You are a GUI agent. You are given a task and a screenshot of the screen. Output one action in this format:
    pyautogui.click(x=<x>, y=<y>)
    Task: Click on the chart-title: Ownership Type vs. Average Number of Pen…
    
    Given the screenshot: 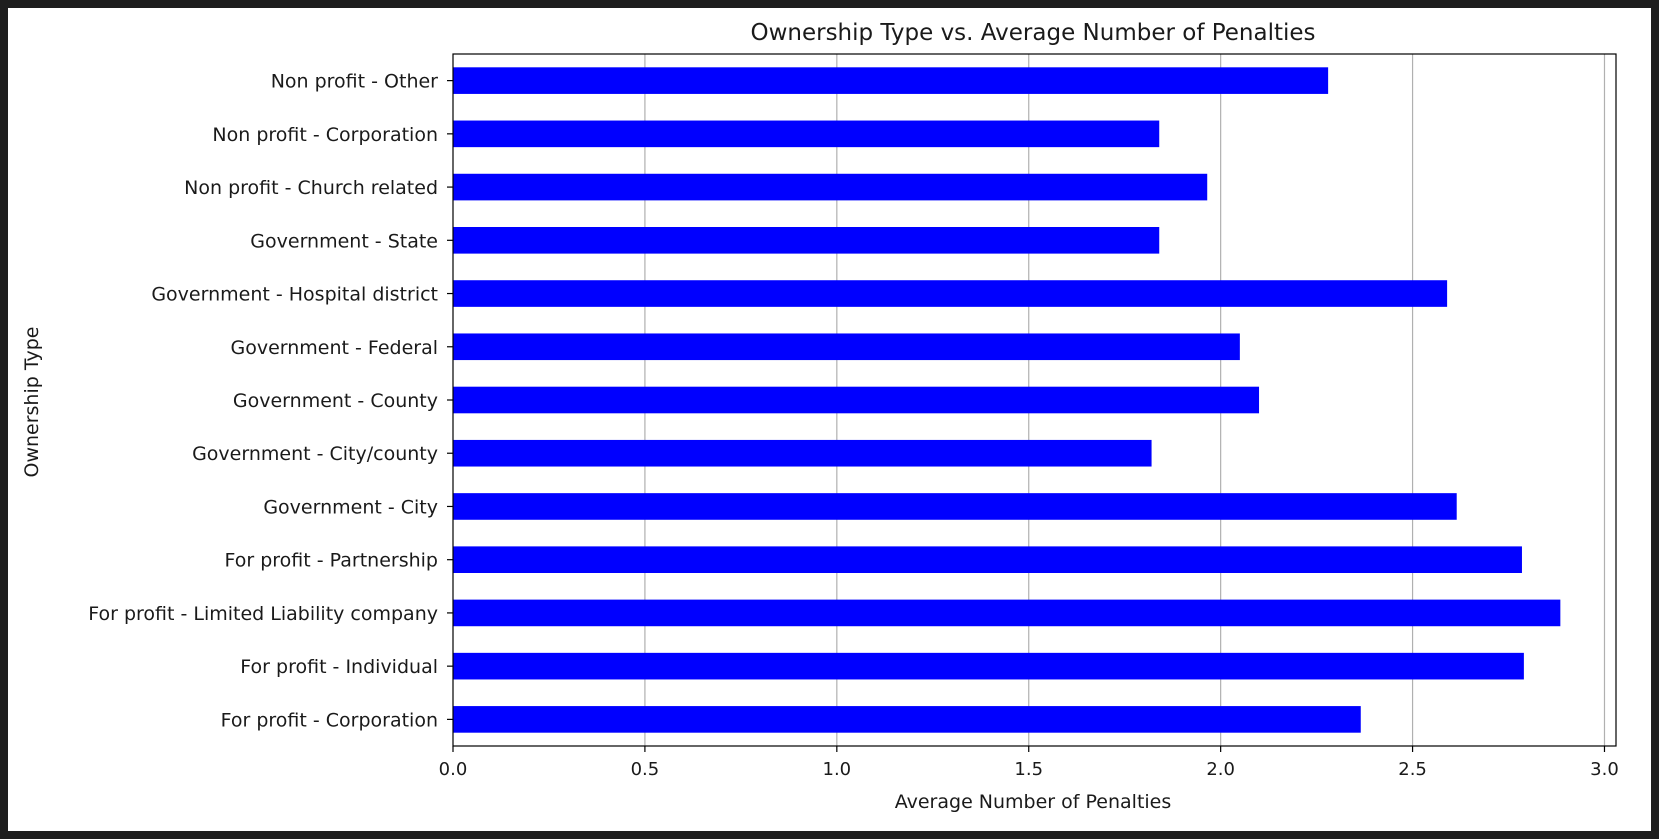 What is the action you would take?
    pyautogui.click(x=1032, y=33)
    